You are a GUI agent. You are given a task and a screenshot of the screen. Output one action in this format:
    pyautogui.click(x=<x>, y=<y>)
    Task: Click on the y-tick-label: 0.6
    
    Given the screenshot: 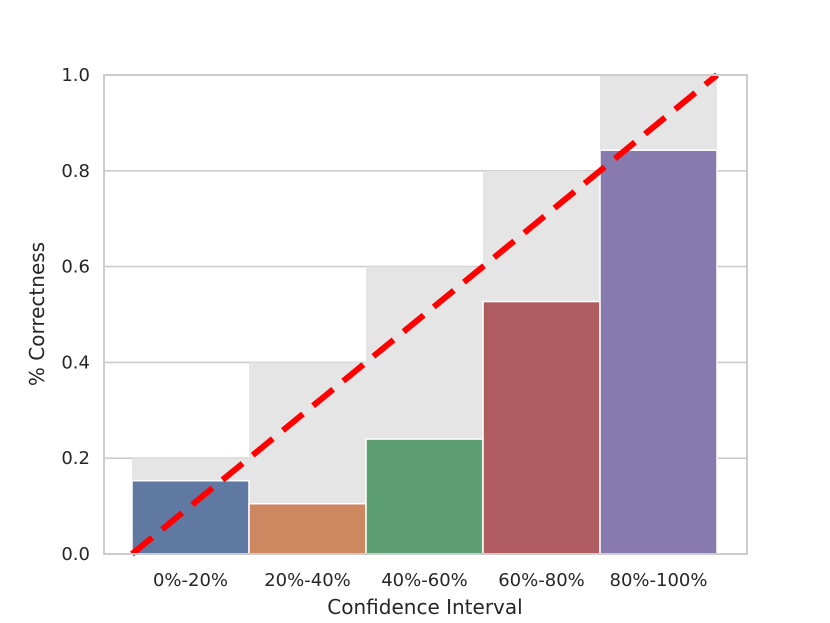 What is the action you would take?
    pyautogui.click(x=75, y=267)
    